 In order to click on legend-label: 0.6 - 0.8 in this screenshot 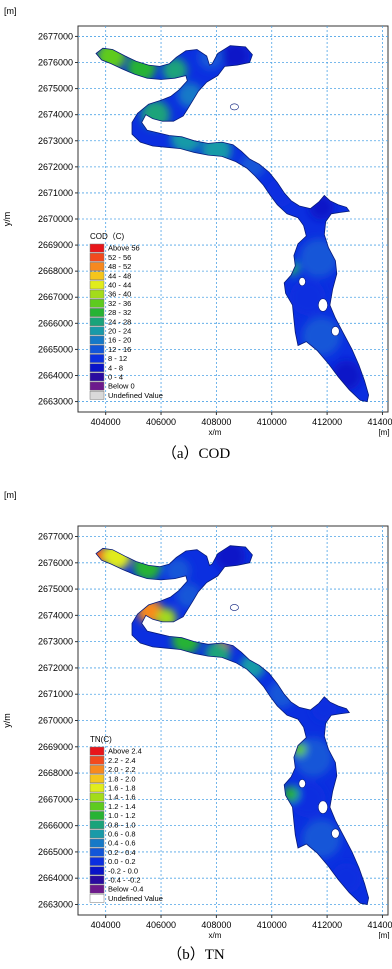, I will do `click(122, 834)`.